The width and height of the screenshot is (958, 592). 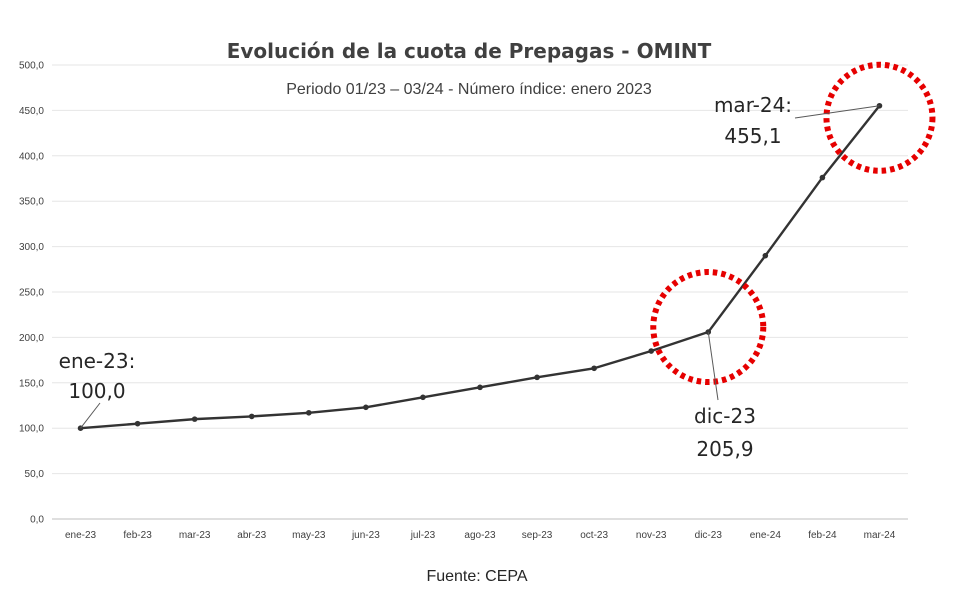 I want to click on y-tick-label: 100,0, so click(x=31, y=429).